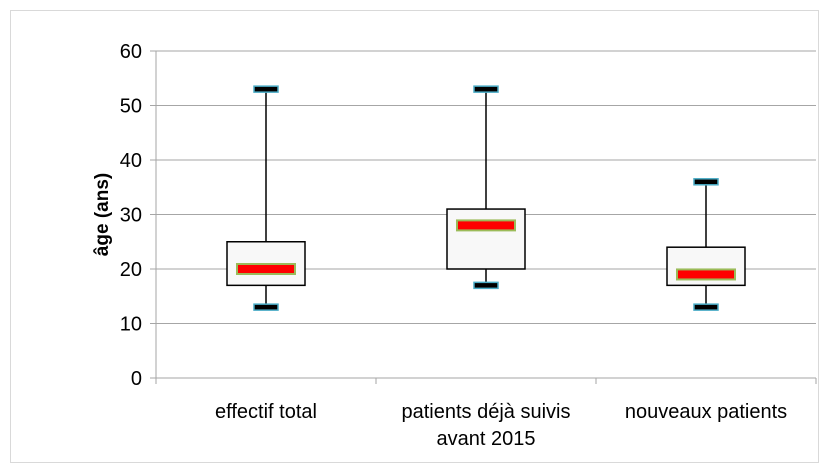 The width and height of the screenshot is (829, 473). I want to click on y-tick-label: 40, so click(131, 161).